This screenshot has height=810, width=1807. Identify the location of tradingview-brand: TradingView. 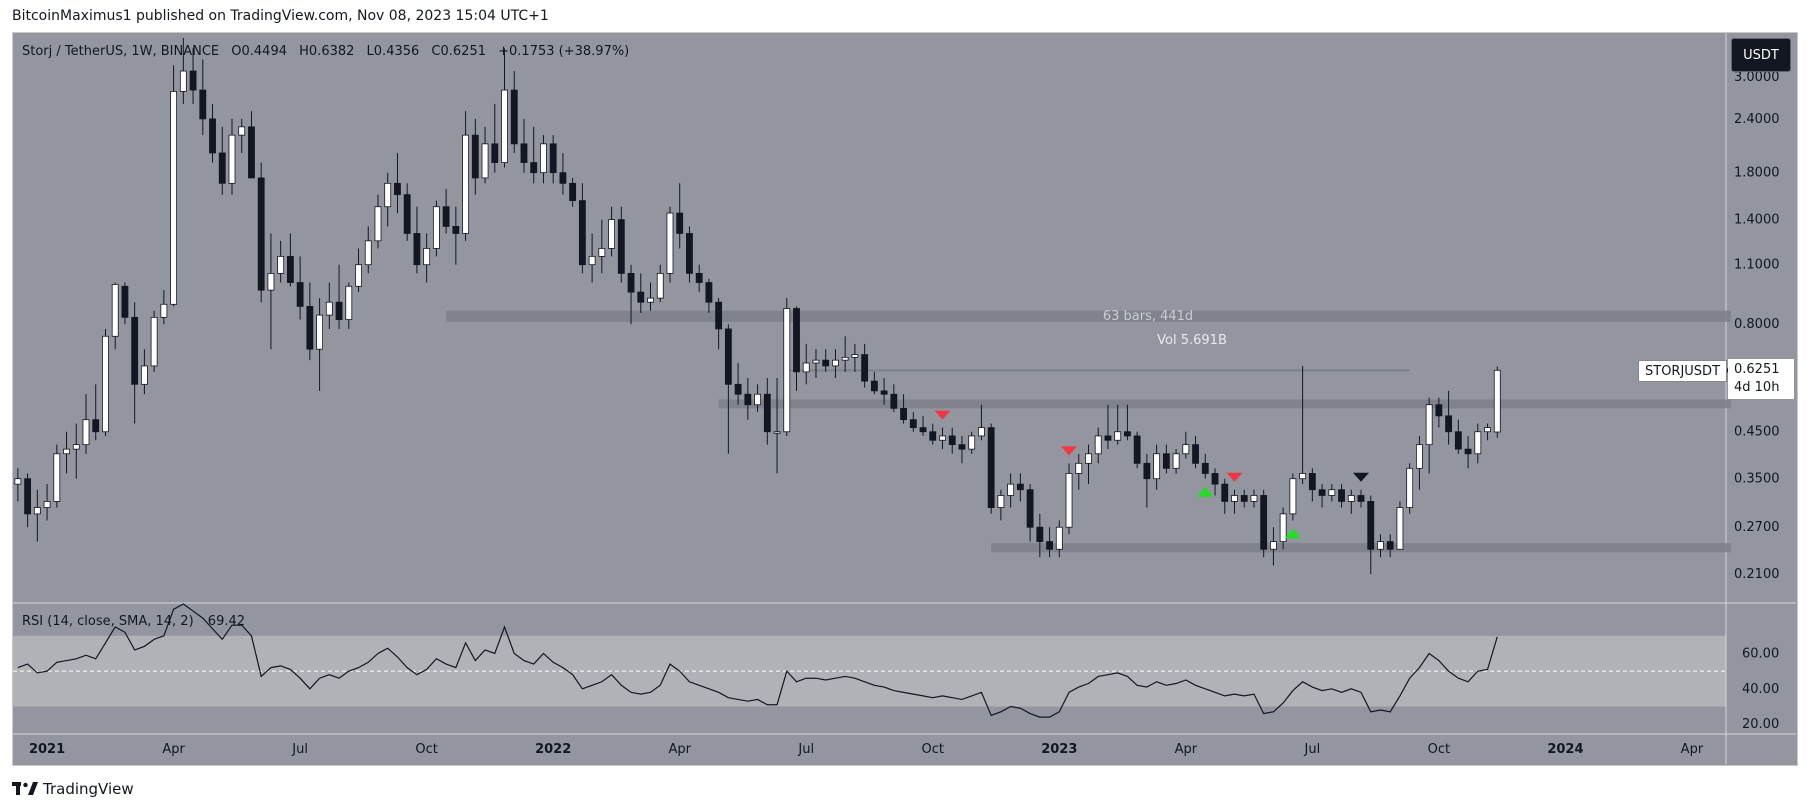
(73, 789).